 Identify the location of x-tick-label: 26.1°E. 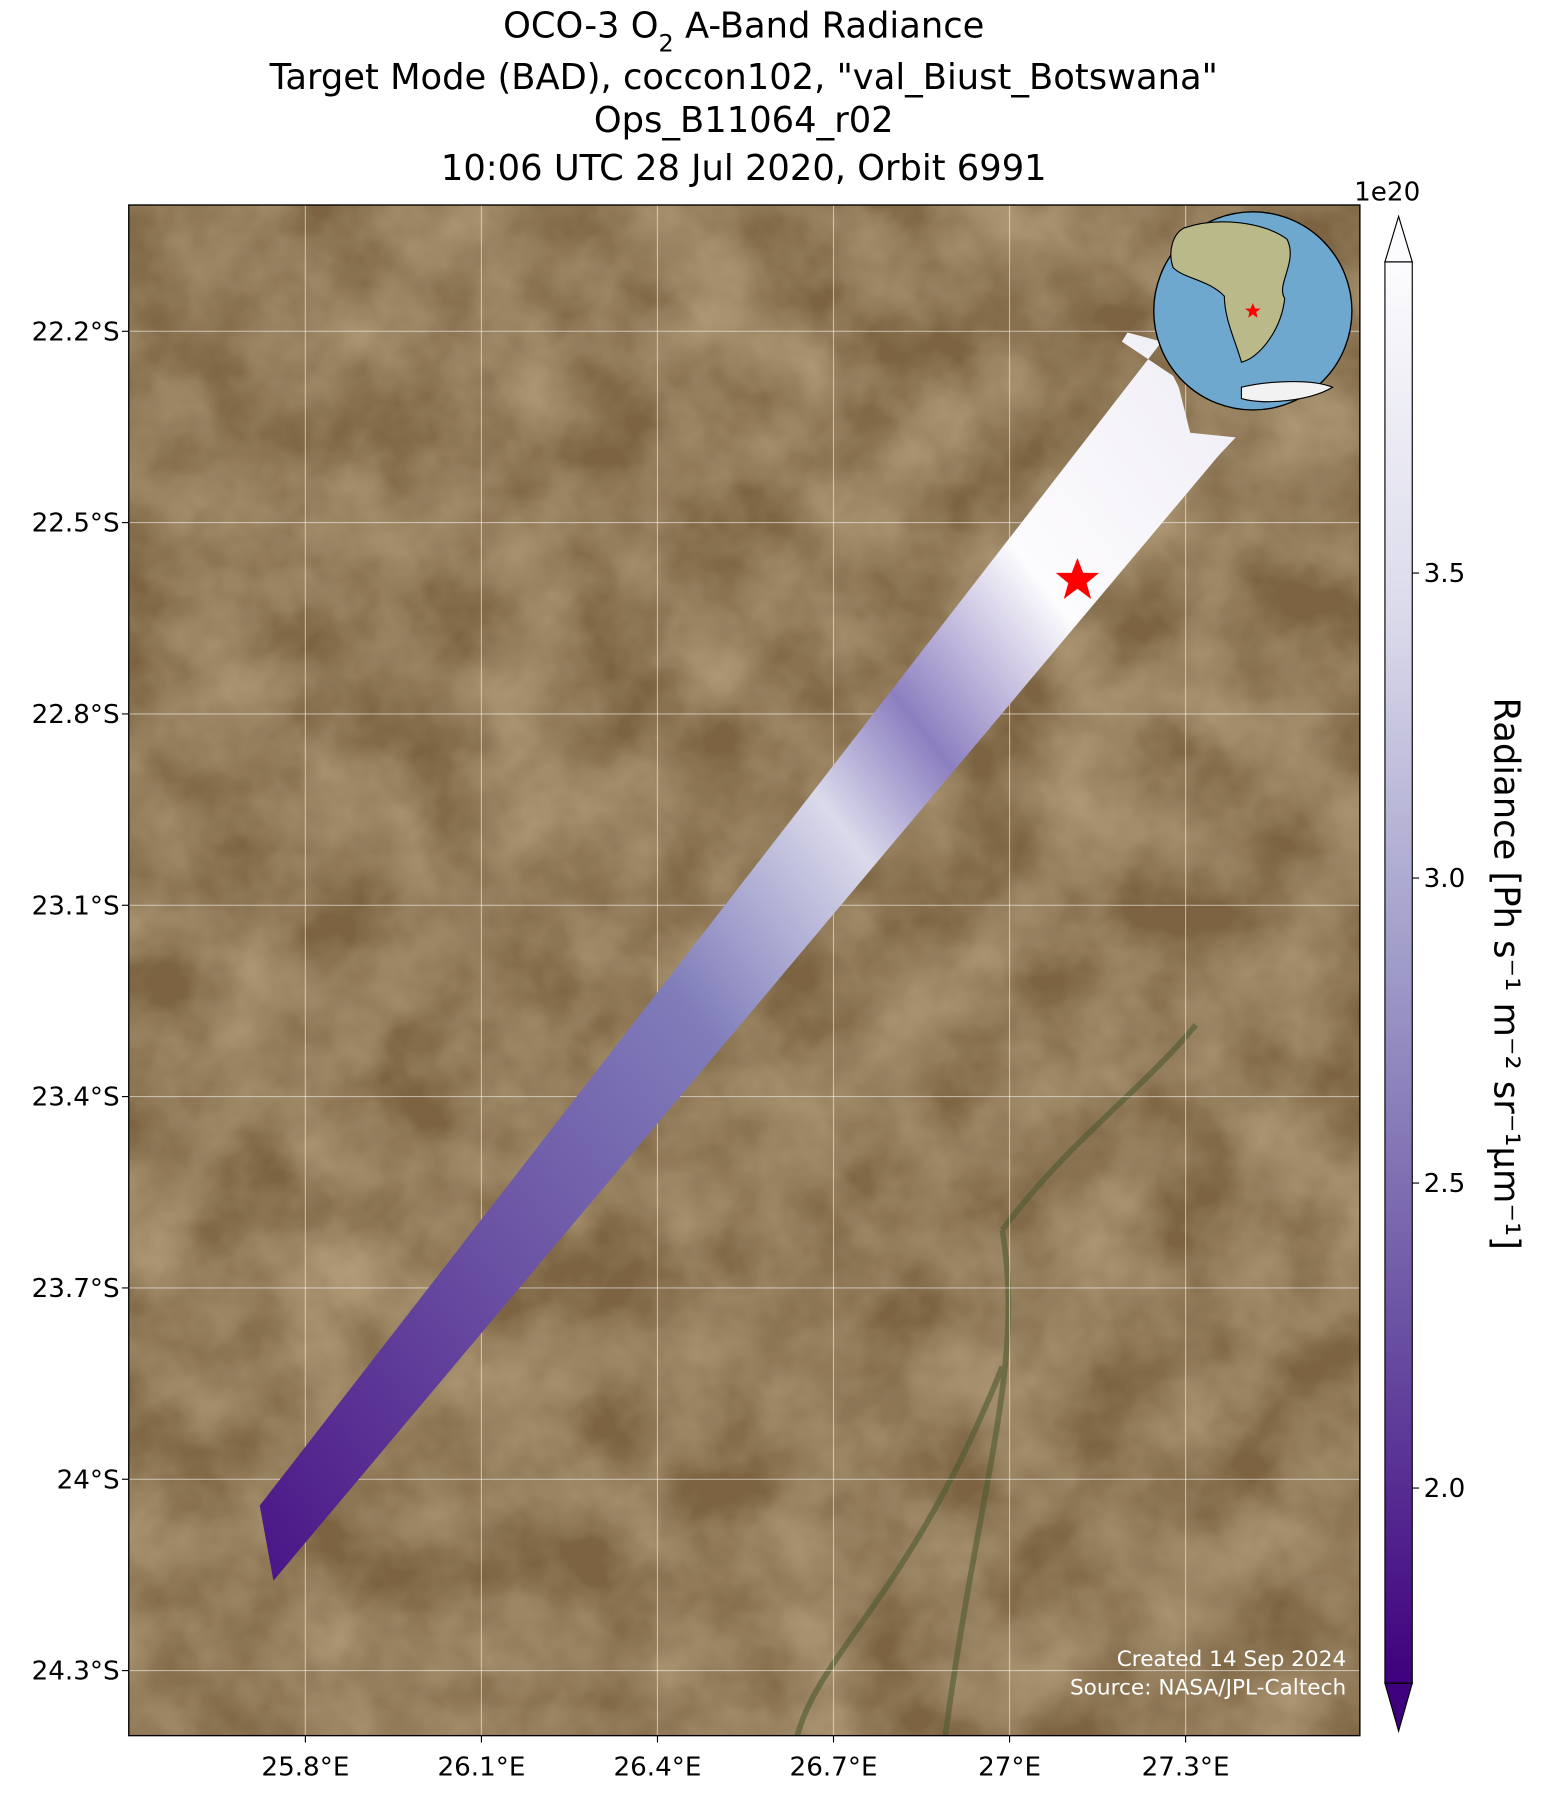
(481, 1768).